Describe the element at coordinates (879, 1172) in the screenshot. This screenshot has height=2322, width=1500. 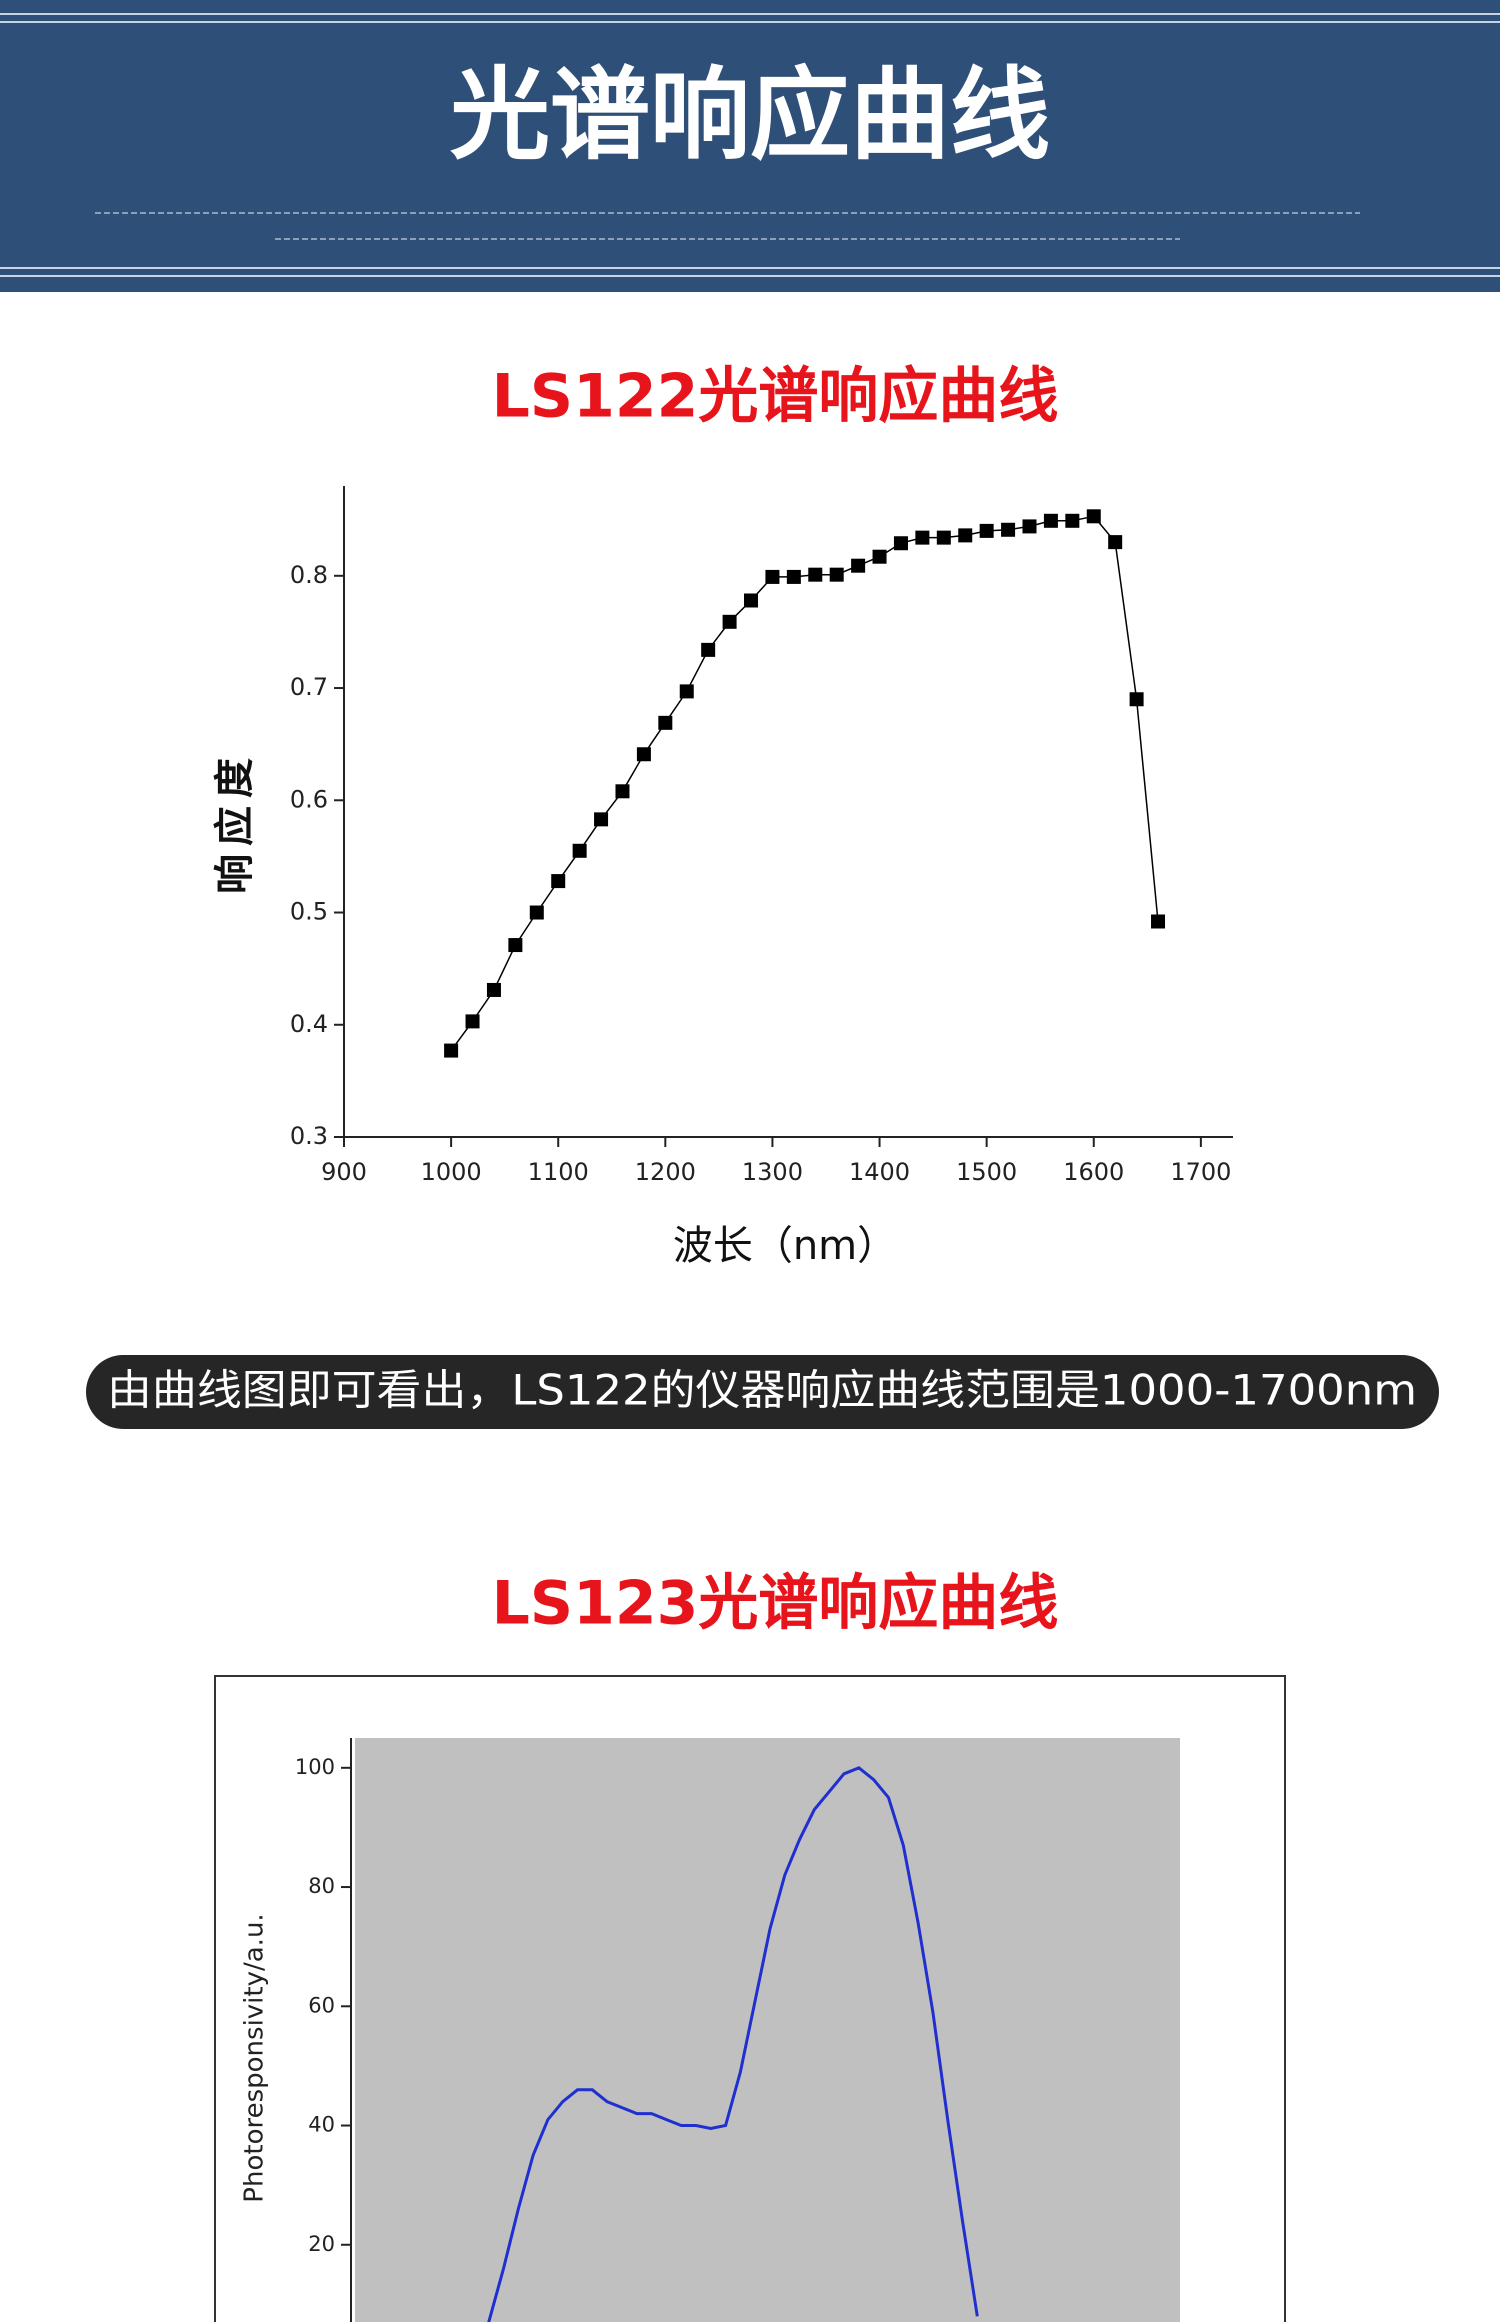
I see `x-tick-label: 1400` at that location.